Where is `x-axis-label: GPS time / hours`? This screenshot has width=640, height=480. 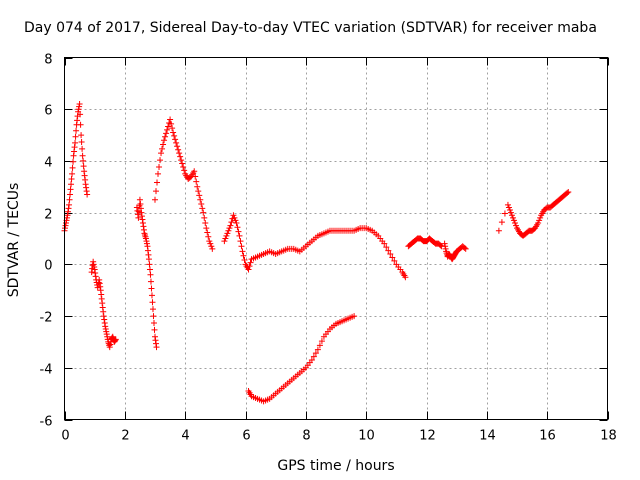
x-axis-label: GPS time / hours is located at coordinates (335, 466).